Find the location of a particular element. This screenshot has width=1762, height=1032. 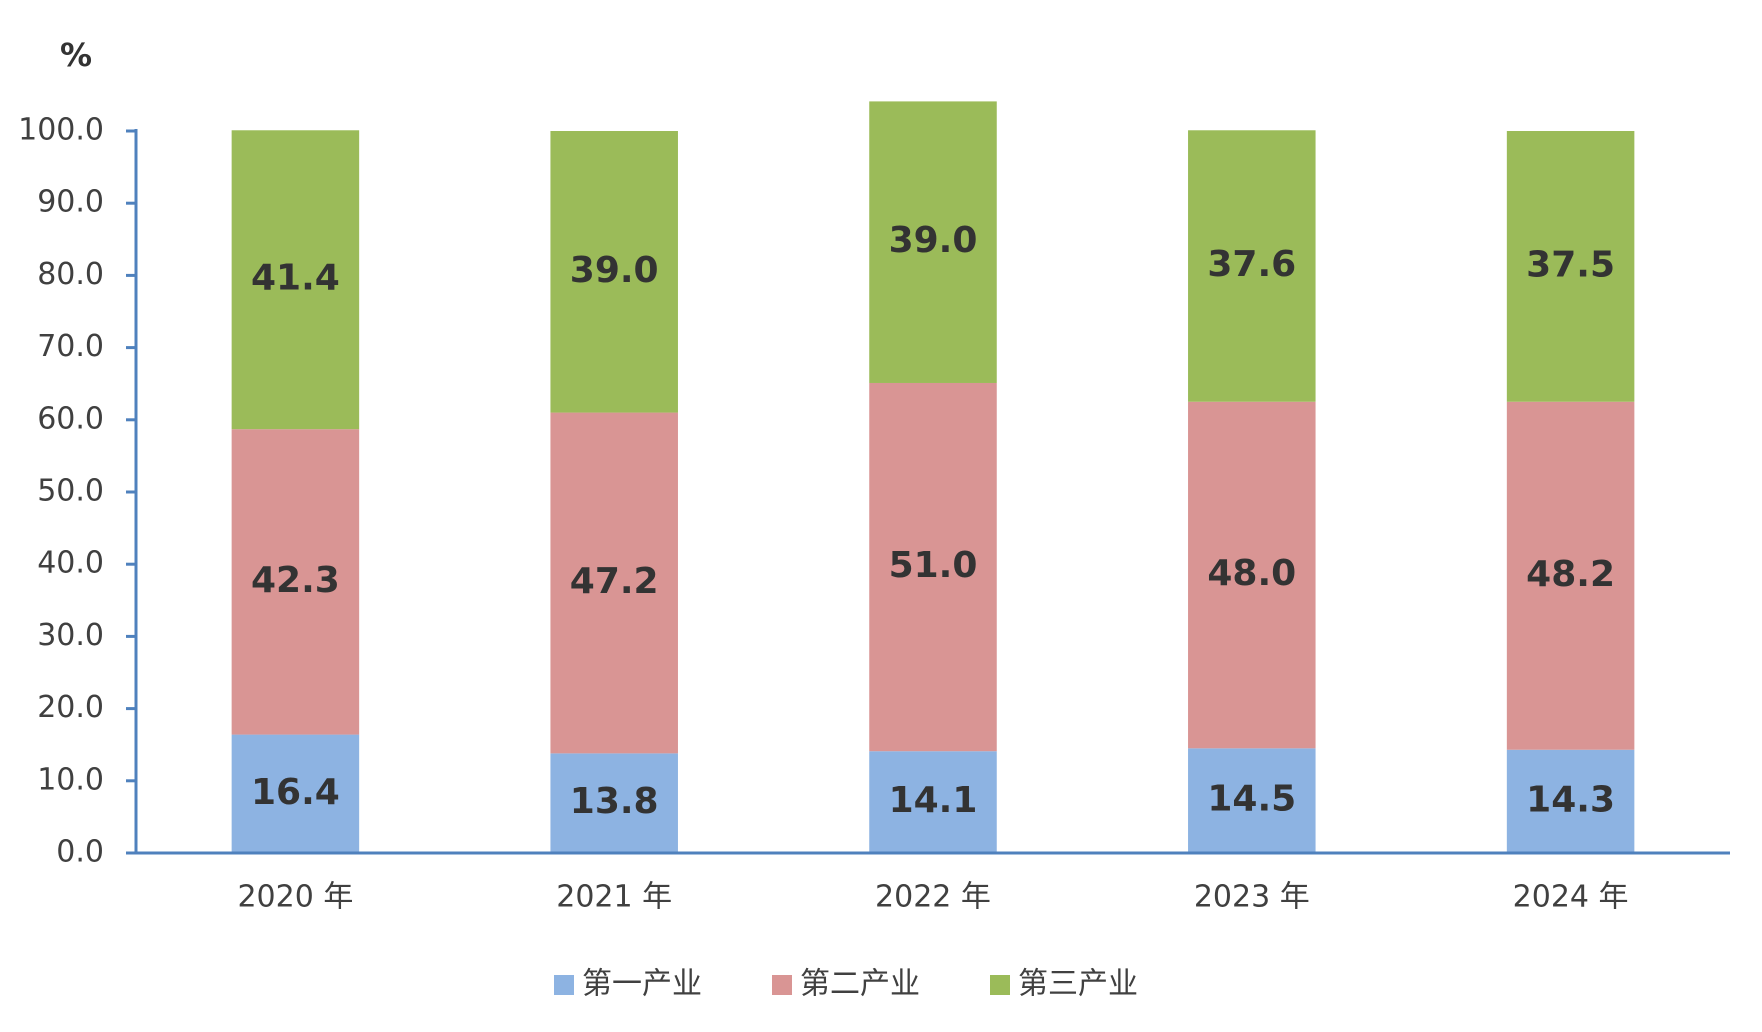

value-label: 48.0 is located at coordinates (1251, 573).